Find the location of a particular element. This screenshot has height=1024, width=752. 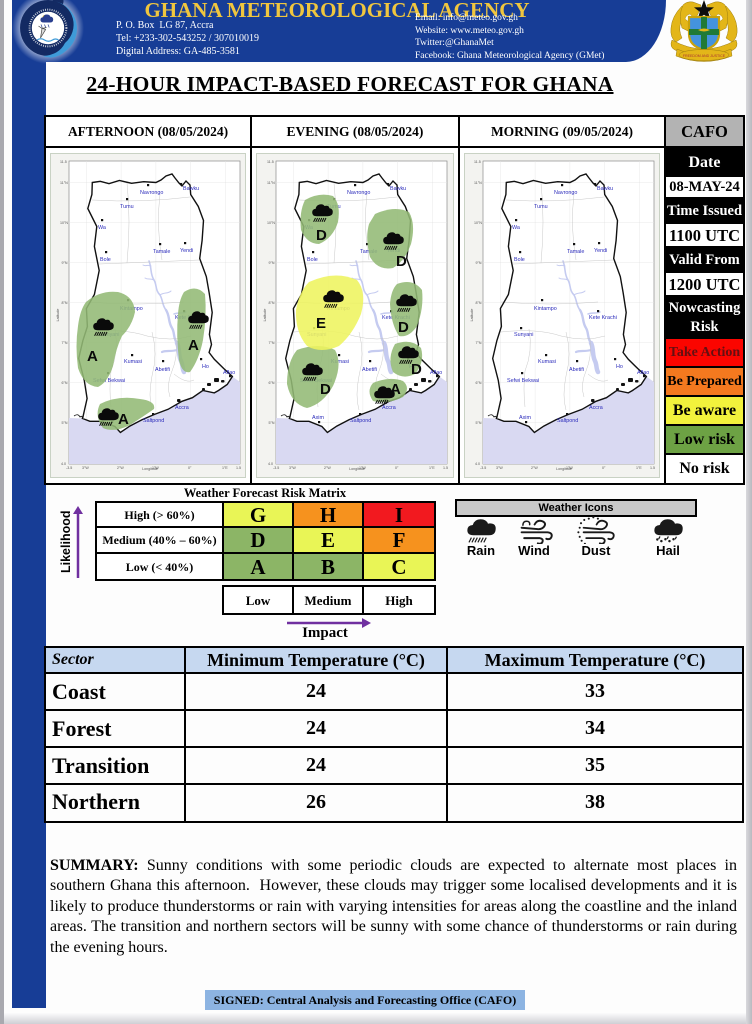

svg-text: FREEDOM AND JUSTICE is located at coordinates (704, 56).